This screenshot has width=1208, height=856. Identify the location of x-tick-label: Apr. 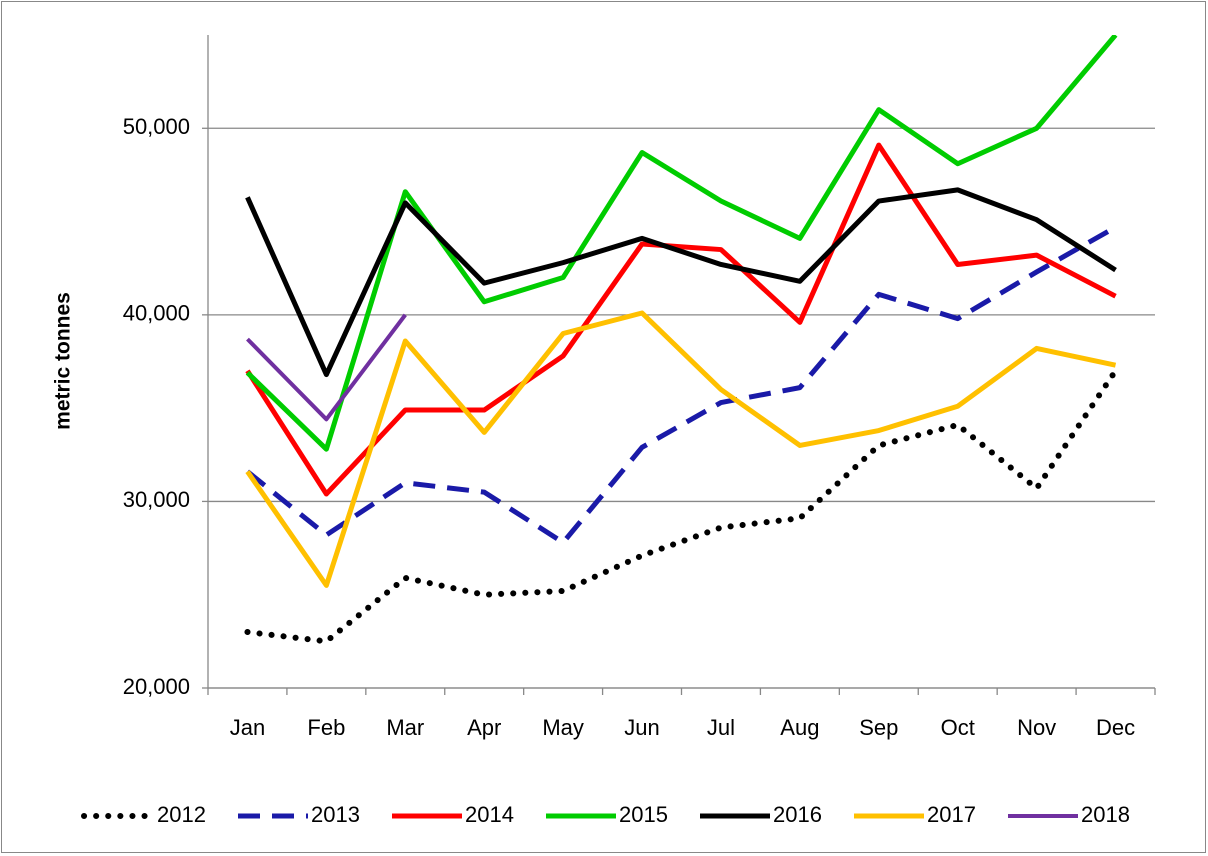
(484, 727).